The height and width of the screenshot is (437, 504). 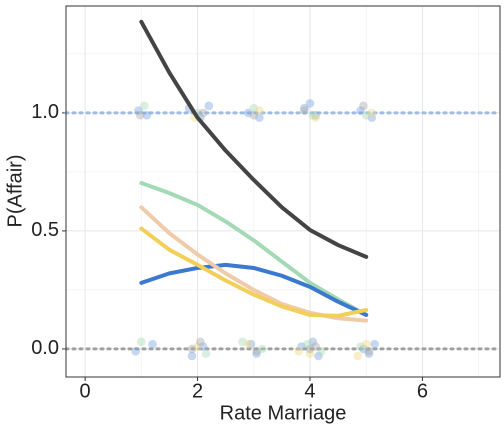 What do you see at coordinates (45, 230) in the screenshot?
I see `y-tick-label: 0.5` at bounding box center [45, 230].